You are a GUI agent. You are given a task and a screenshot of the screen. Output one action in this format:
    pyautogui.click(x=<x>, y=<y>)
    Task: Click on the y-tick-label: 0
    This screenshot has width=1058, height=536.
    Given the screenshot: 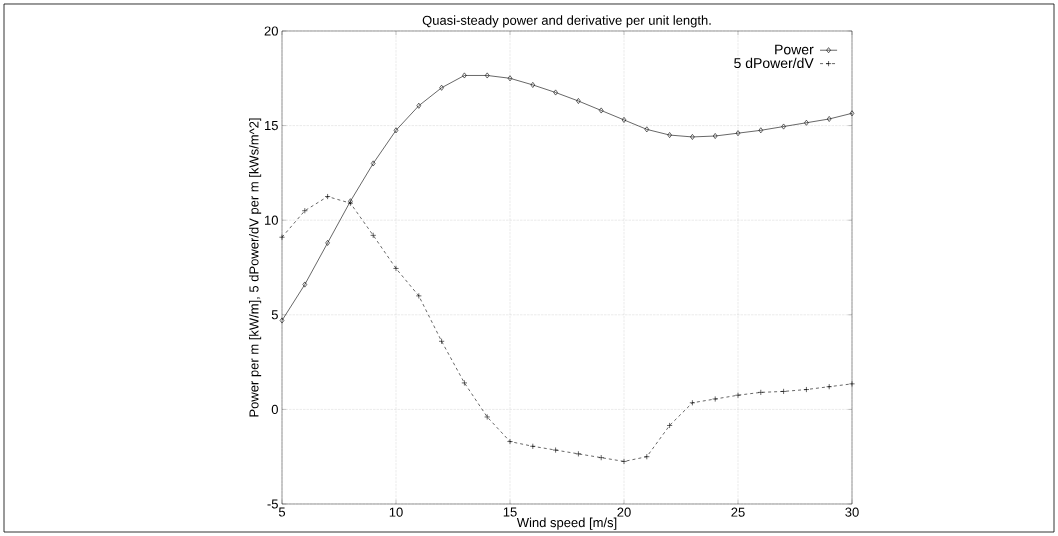 What is the action you would take?
    pyautogui.click(x=274, y=409)
    